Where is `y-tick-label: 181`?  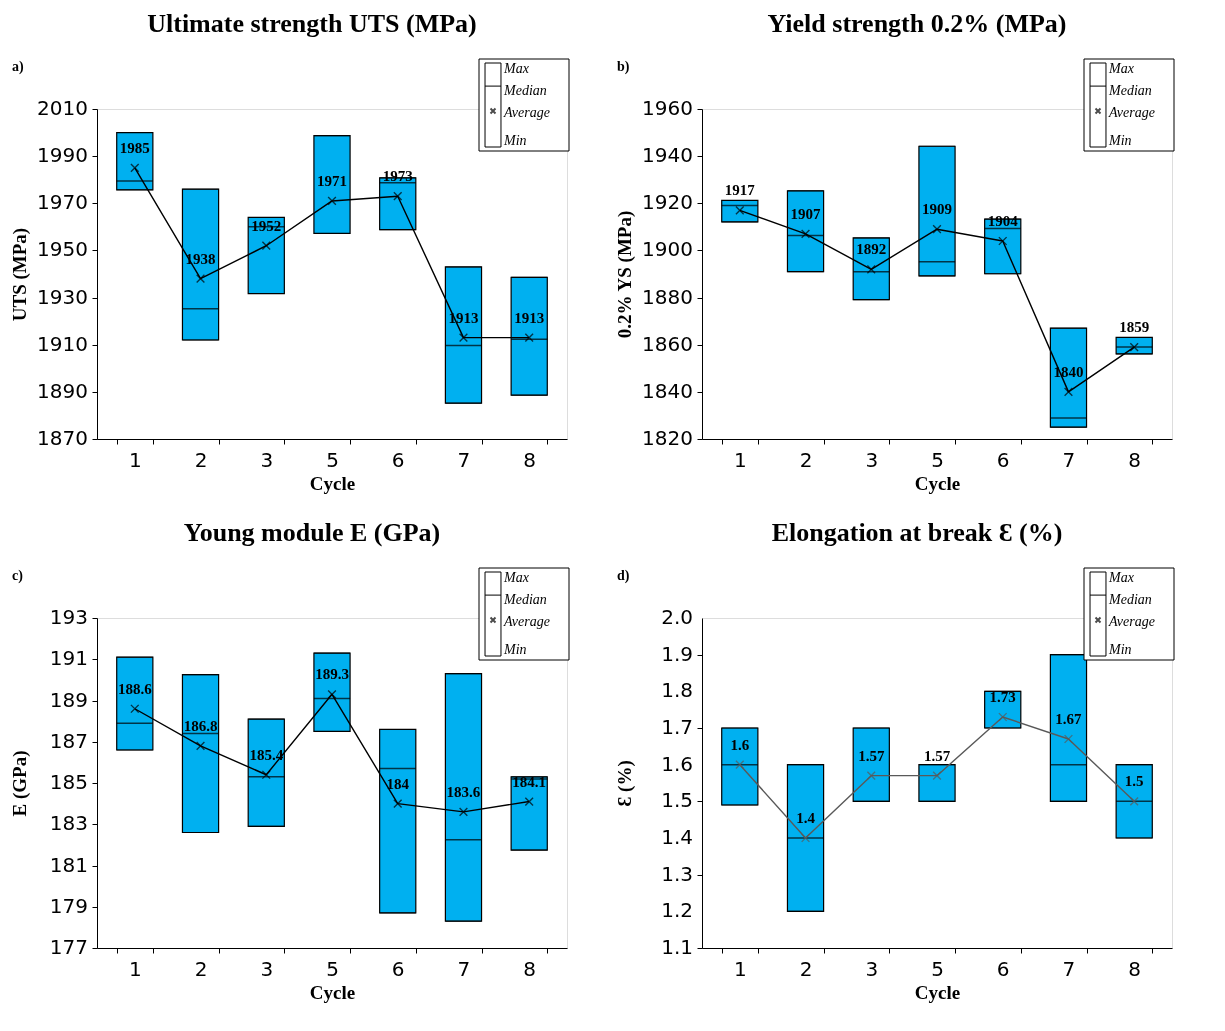
y-tick-label: 181 is located at coordinates (68, 864).